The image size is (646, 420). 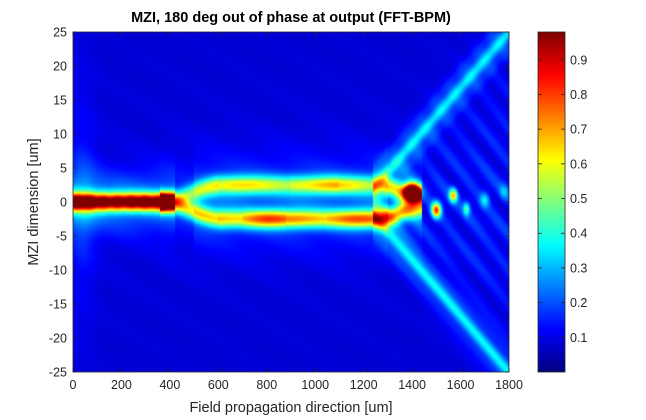 I want to click on x-tick-label: 1200, so click(x=364, y=385).